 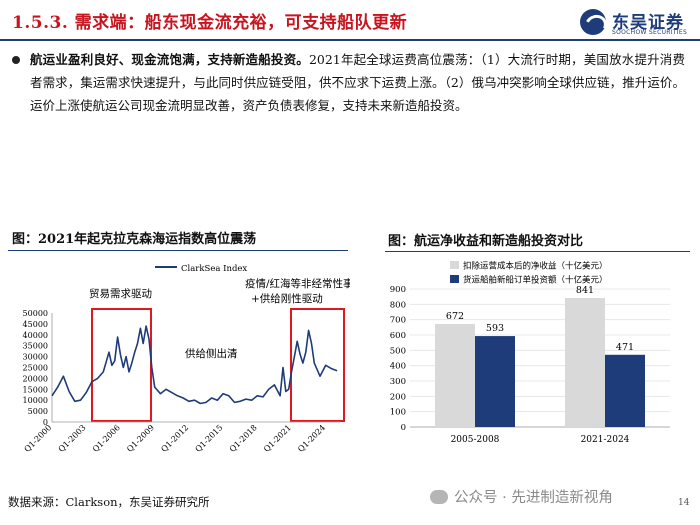 I want to click on y-tick-label: 400, so click(x=398, y=367).